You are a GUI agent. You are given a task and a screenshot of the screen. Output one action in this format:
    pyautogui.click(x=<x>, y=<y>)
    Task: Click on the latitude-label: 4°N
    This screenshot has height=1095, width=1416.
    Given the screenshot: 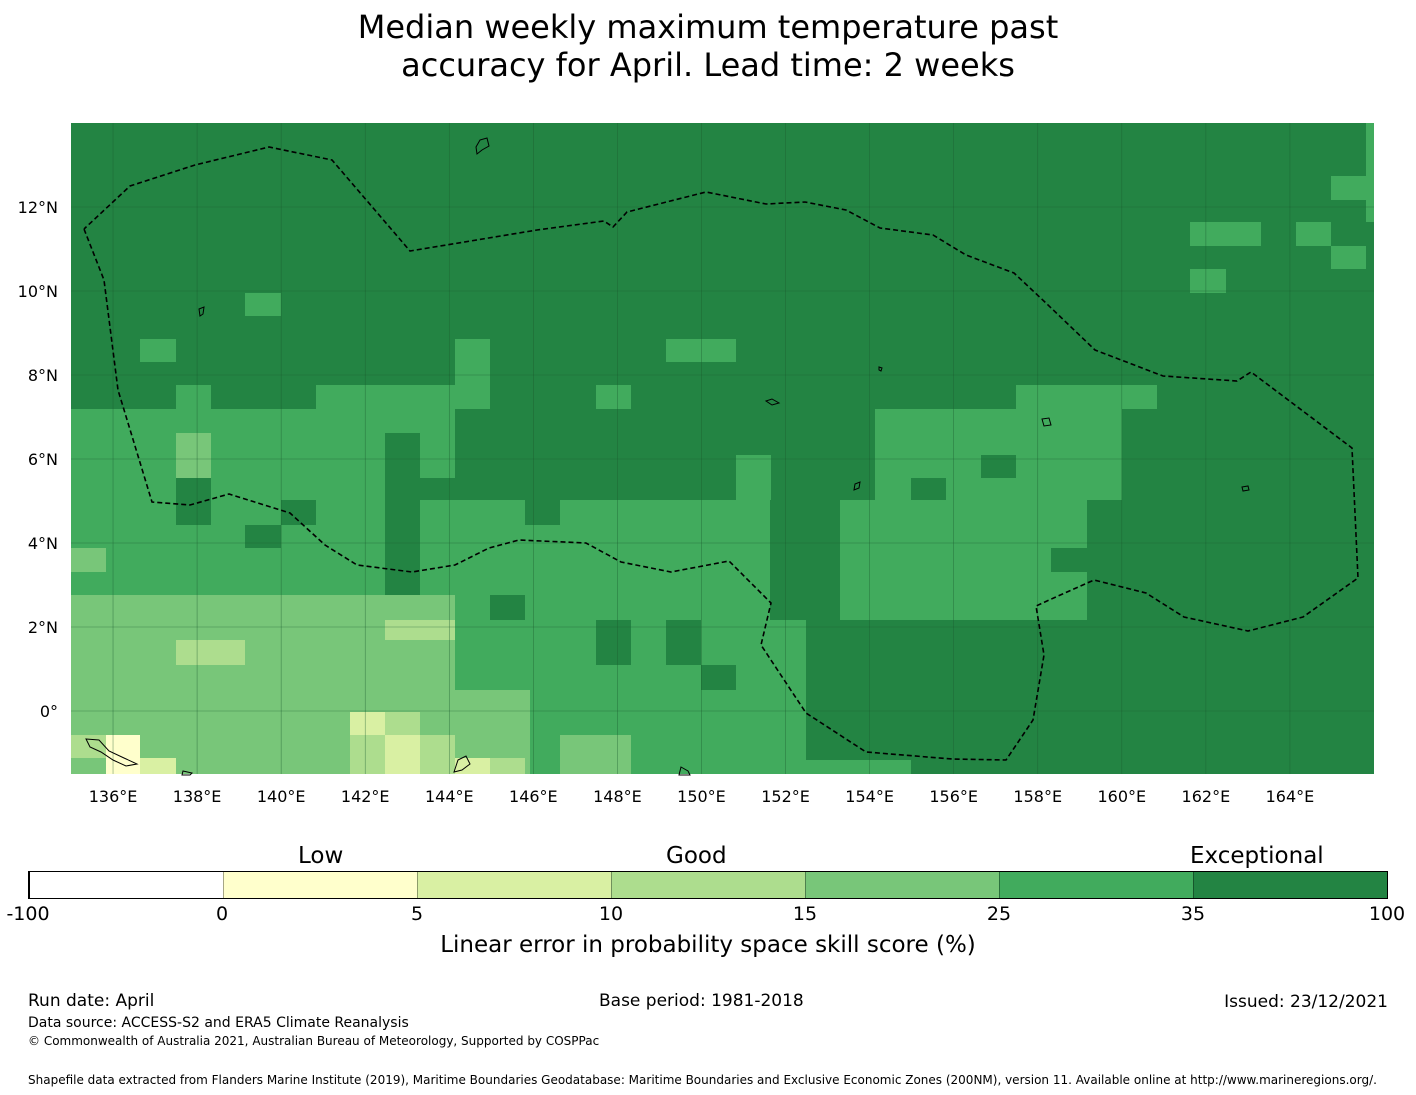 What is the action you would take?
    pyautogui.click(x=43, y=543)
    